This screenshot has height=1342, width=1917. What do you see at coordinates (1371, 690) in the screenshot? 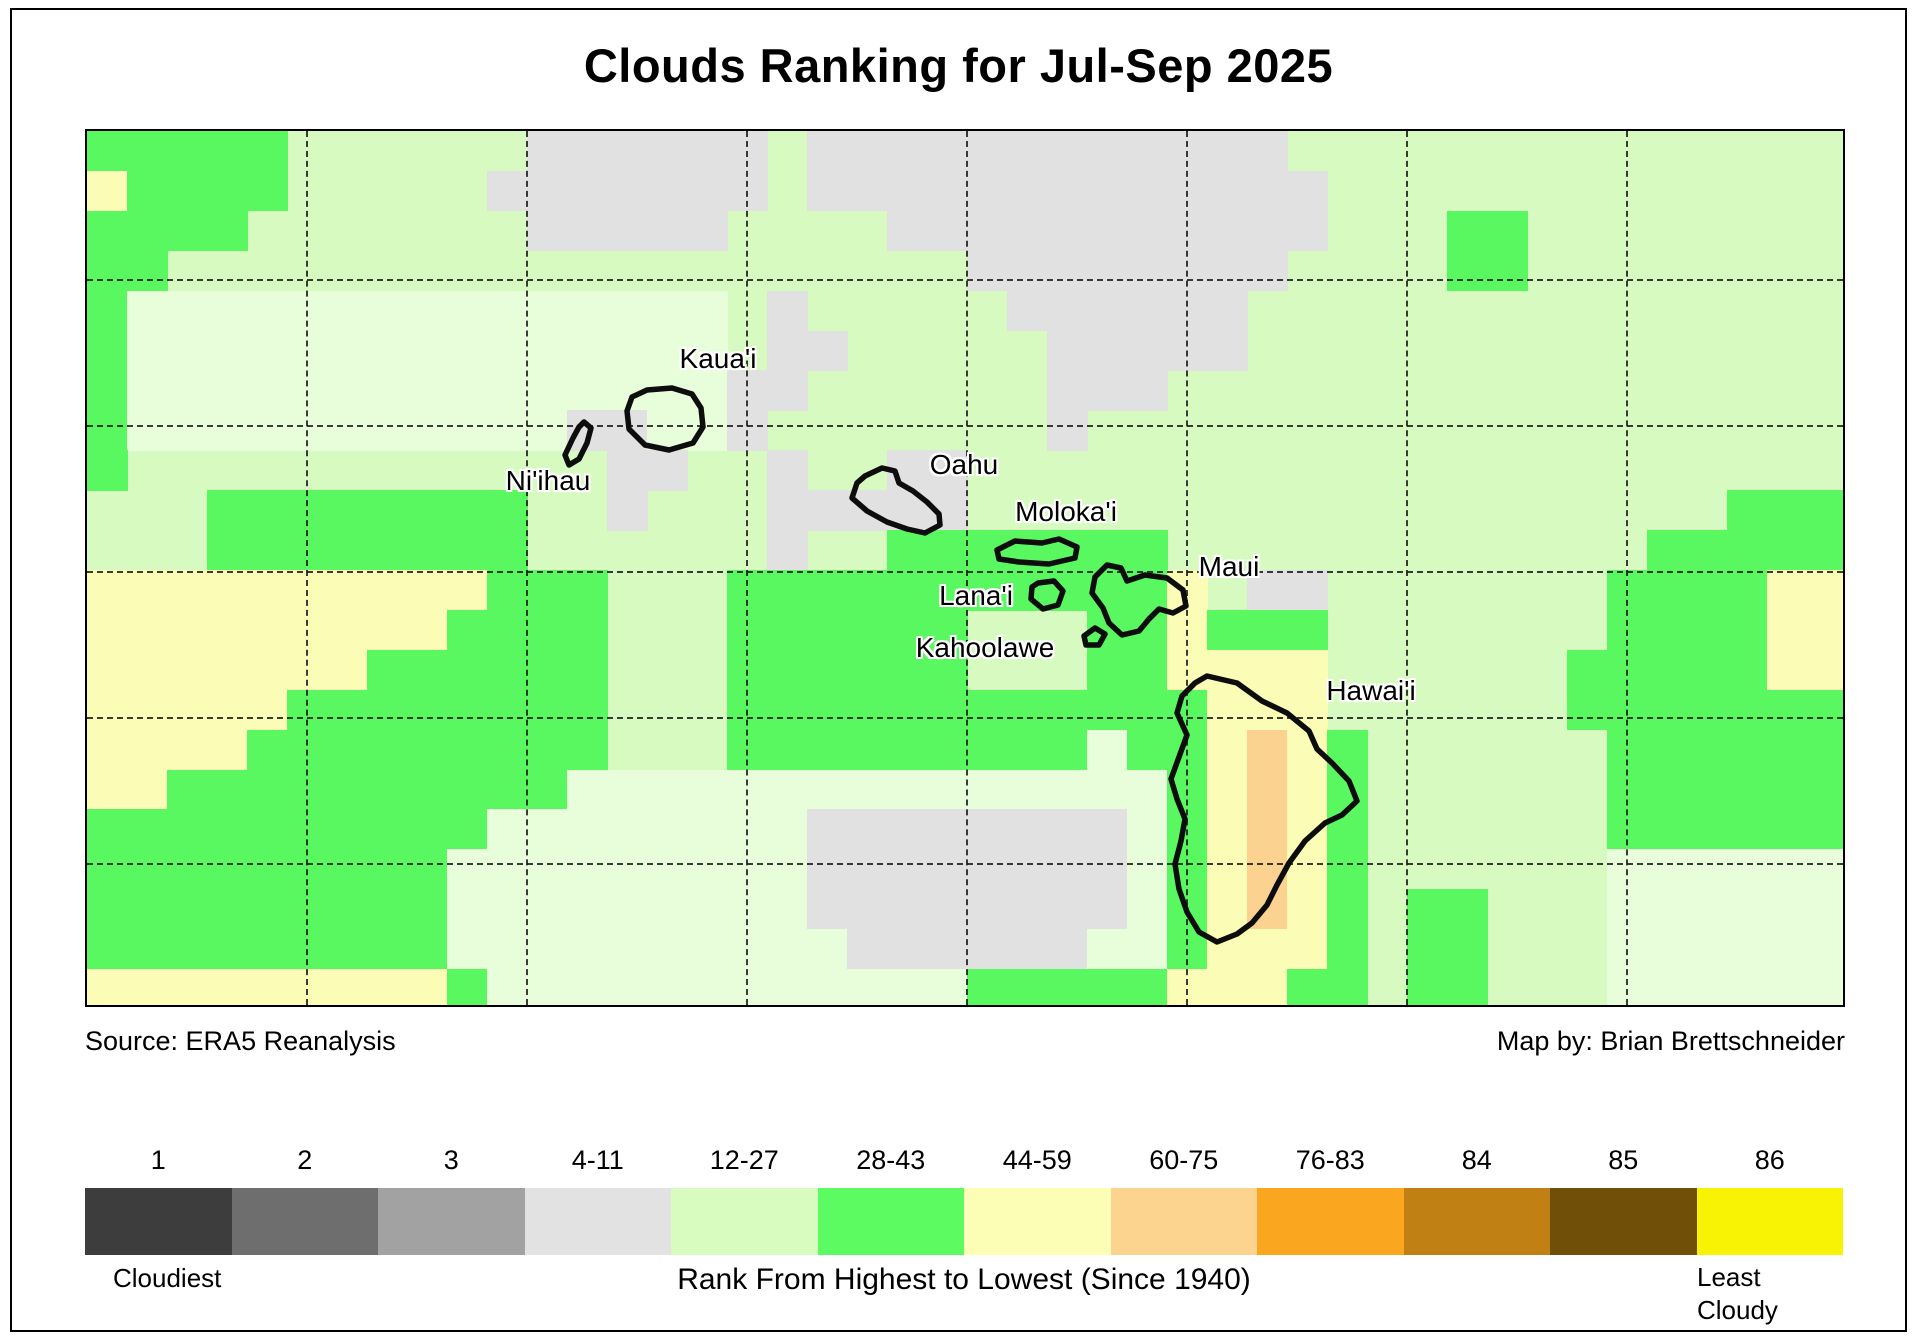
I see `island-label-hawaii: Hawai'i` at bounding box center [1371, 690].